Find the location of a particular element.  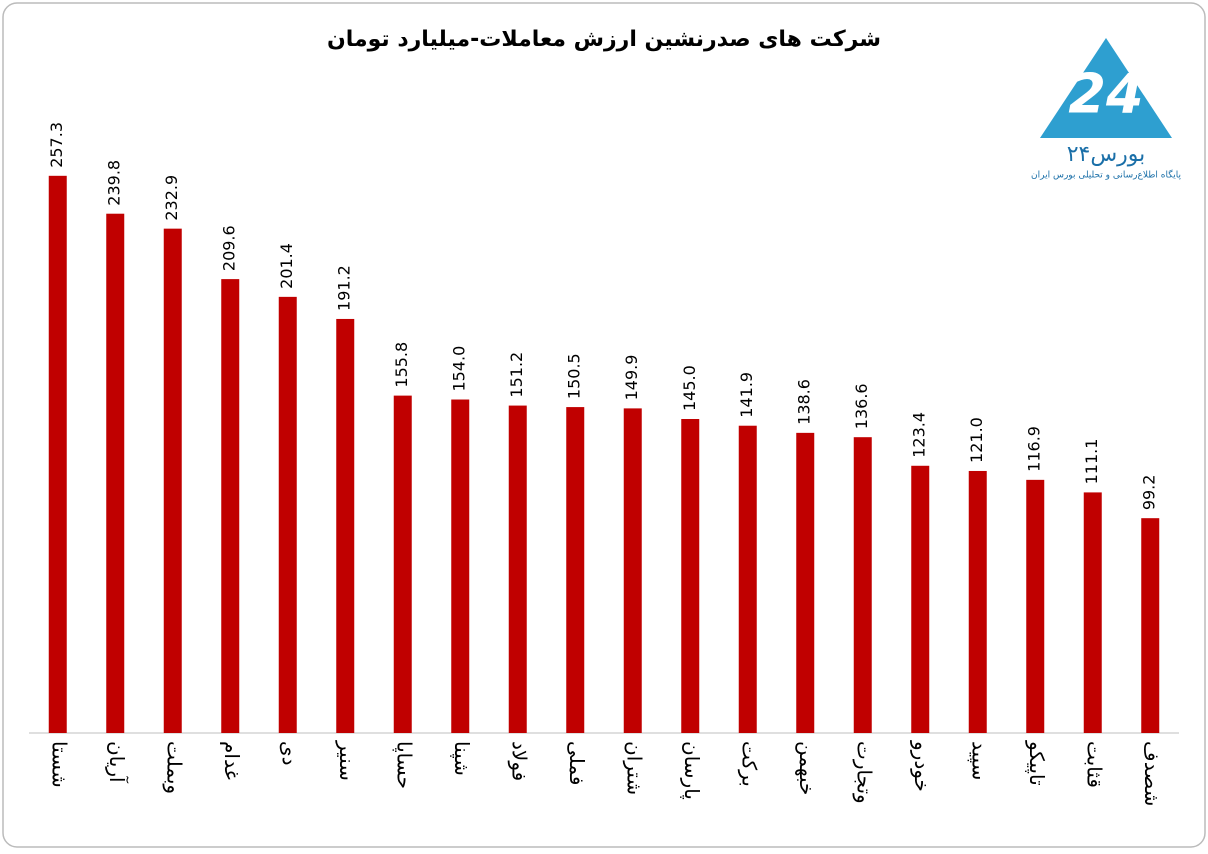

x-tick-label: دی is located at coordinates (289, 753).